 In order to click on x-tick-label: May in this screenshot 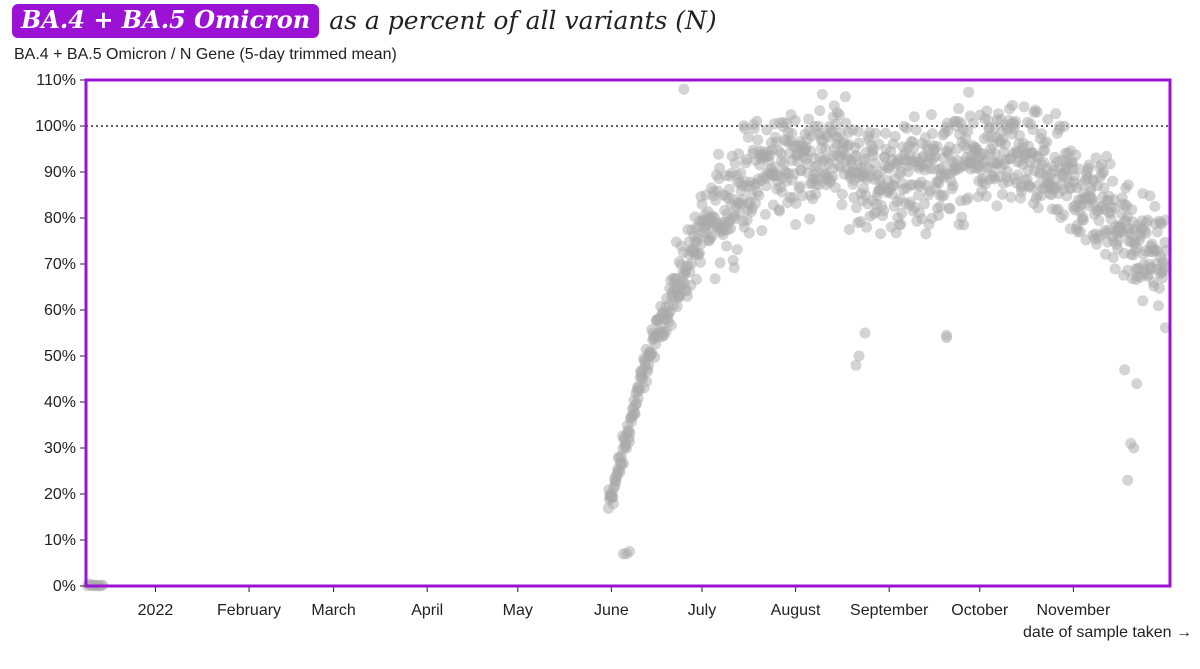, I will do `click(518, 610)`.